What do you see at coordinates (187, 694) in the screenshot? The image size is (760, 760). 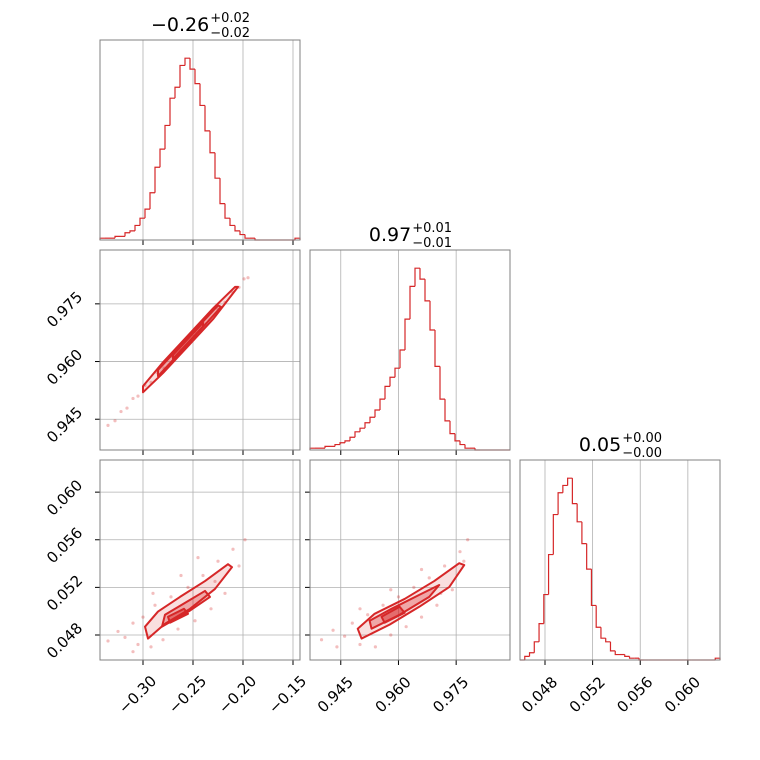 I see `x-tick-label: −0.25` at bounding box center [187, 694].